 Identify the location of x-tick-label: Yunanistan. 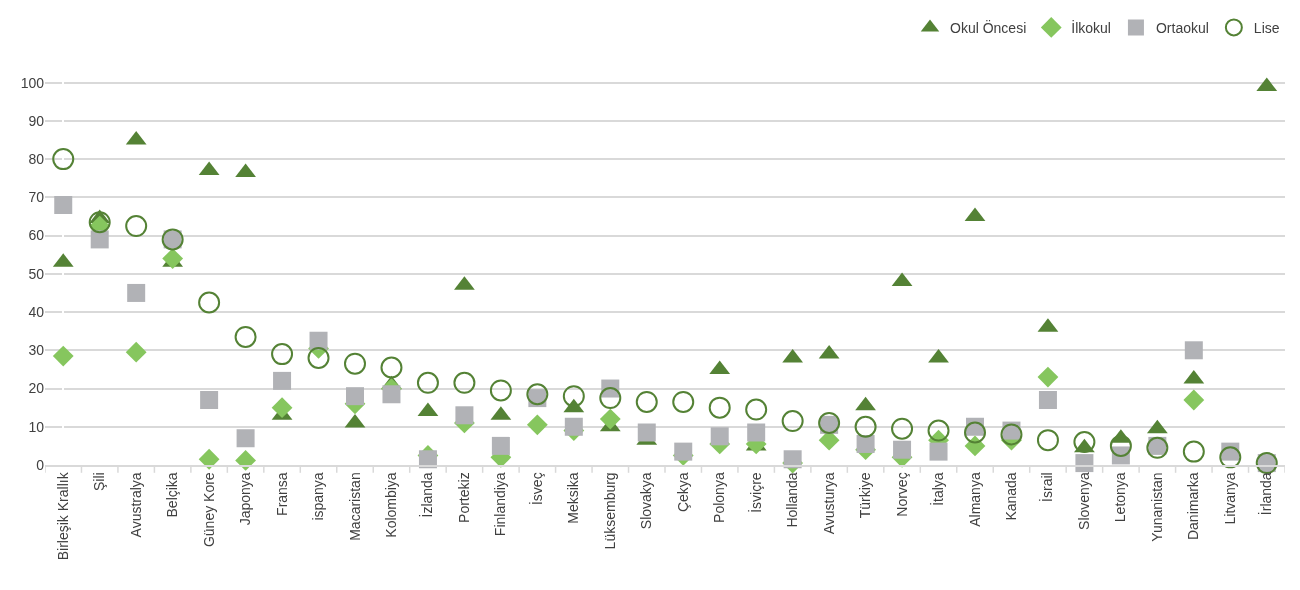
(1156, 507).